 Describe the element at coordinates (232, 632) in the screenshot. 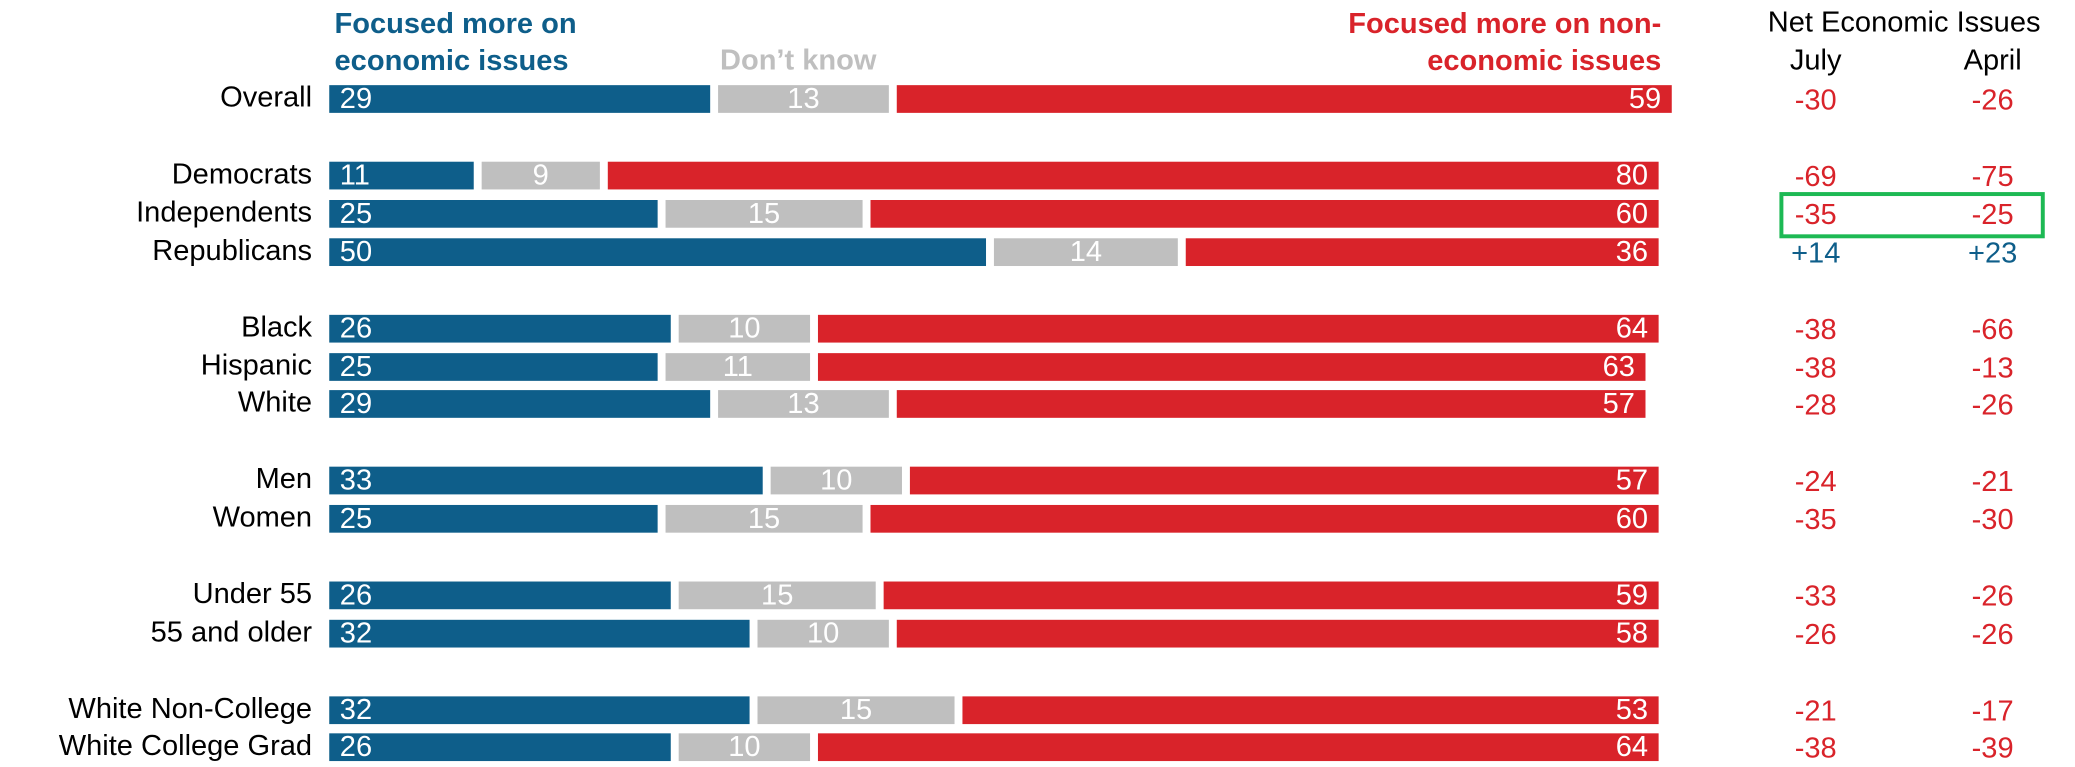

I see `category-label: 55 and older` at that location.